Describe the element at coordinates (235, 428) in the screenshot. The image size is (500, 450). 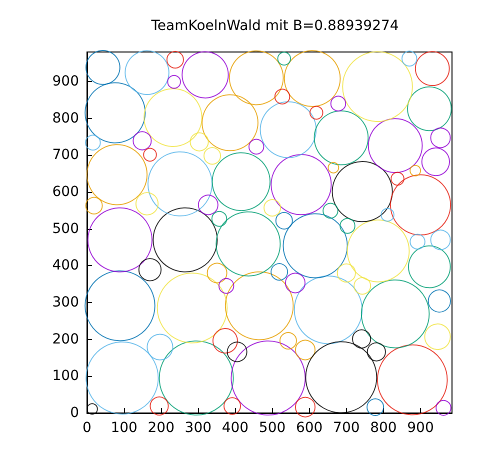
I see `x-tick-label: 400` at that location.